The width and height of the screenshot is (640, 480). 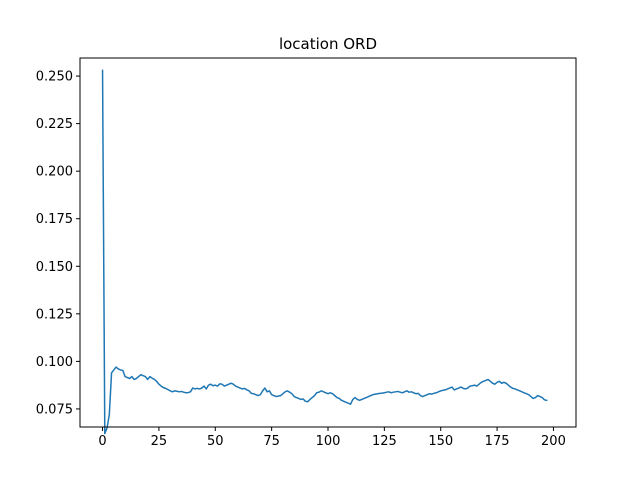 What do you see at coordinates (54, 314) in the screenshot?
I see `y-tick-label: 0.125` at bounding box center [54, 314].